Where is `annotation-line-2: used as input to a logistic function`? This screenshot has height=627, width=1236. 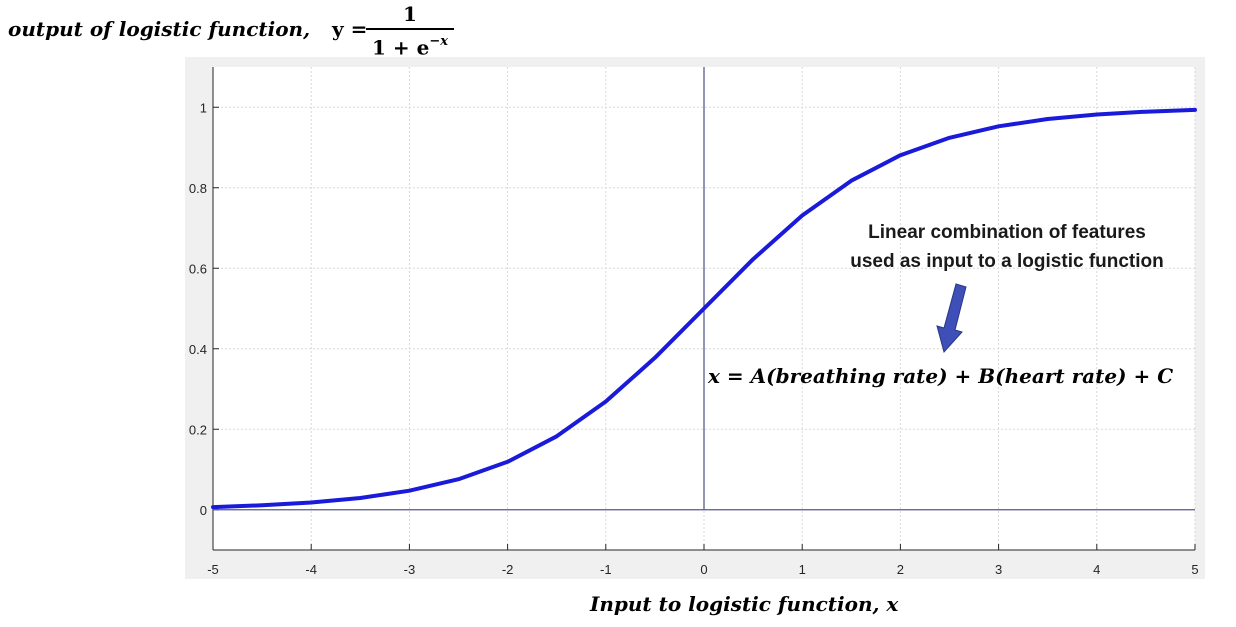 annotation-line-2: used as input to a logistic function is located at coordinates (1007, 261).